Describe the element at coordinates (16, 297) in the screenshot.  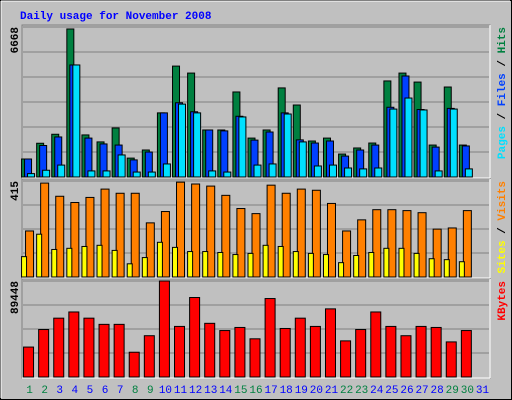
I see `y-tick-label: 89448` at that location.